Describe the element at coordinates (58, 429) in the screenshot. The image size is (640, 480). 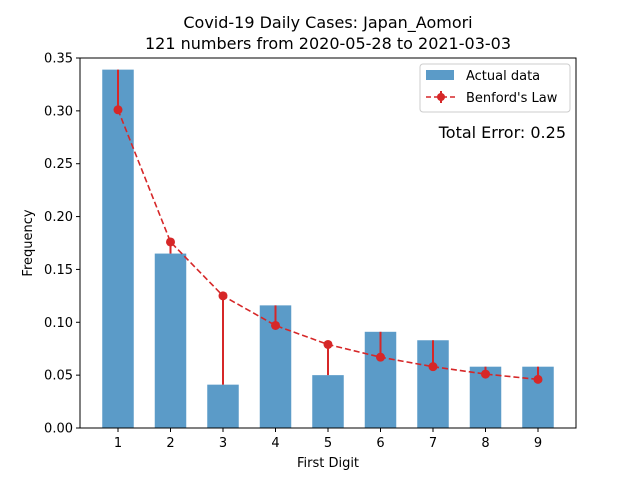
I see `y-tick-label: 0.00` at that location.